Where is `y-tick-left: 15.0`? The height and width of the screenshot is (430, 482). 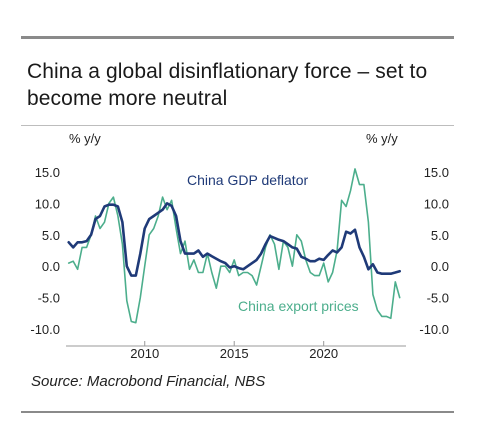 y-tick-left: 15.0 is located at coordinates (47, 172).